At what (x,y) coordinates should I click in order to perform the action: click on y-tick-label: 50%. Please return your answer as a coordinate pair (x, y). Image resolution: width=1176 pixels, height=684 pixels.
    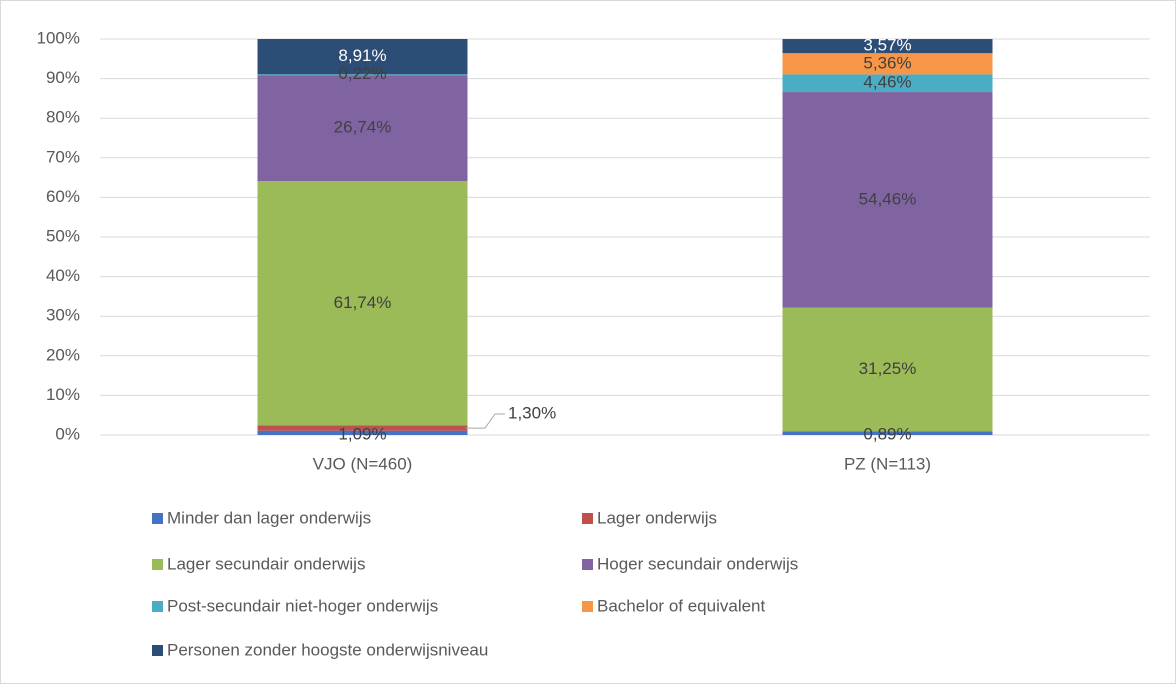
    Looking at the image, I should click on (63, 235).